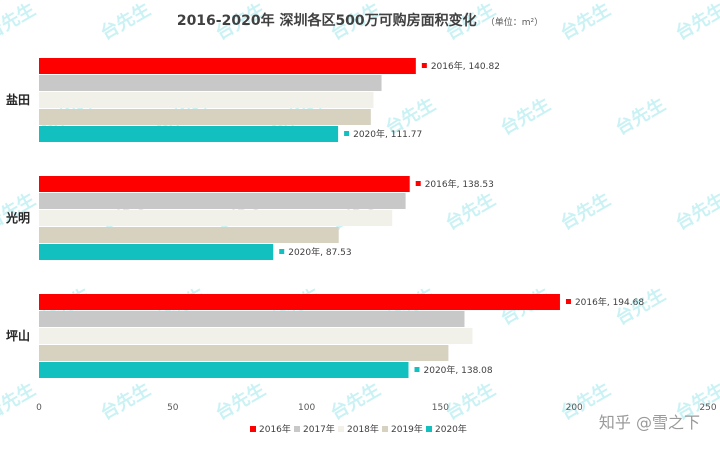  What do you see at coordinates (609, 302) in the screenshot?
I see `data-label: 2016年, 194.68` at bounding box center [609, 302].